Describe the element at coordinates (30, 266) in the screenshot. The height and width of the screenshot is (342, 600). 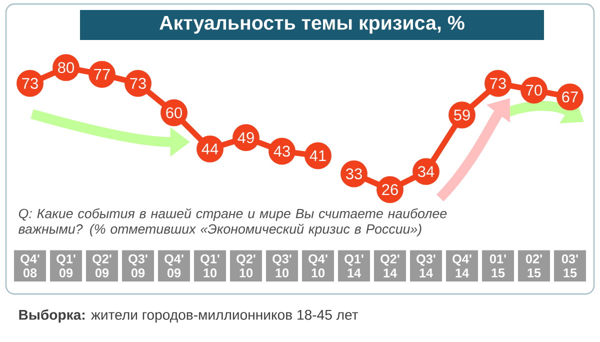
I see `x-tick-label: Q4' 08` at that location.